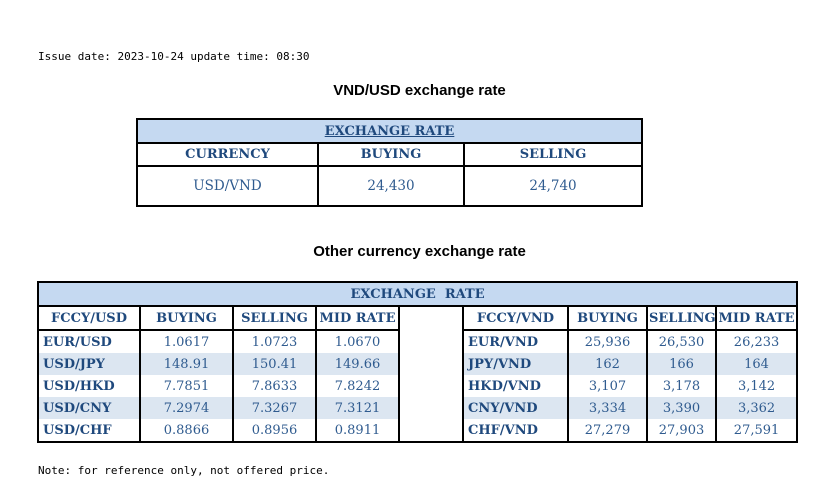  I want to click on currency-pair-cell: USD/CHF, so click(89, 430).